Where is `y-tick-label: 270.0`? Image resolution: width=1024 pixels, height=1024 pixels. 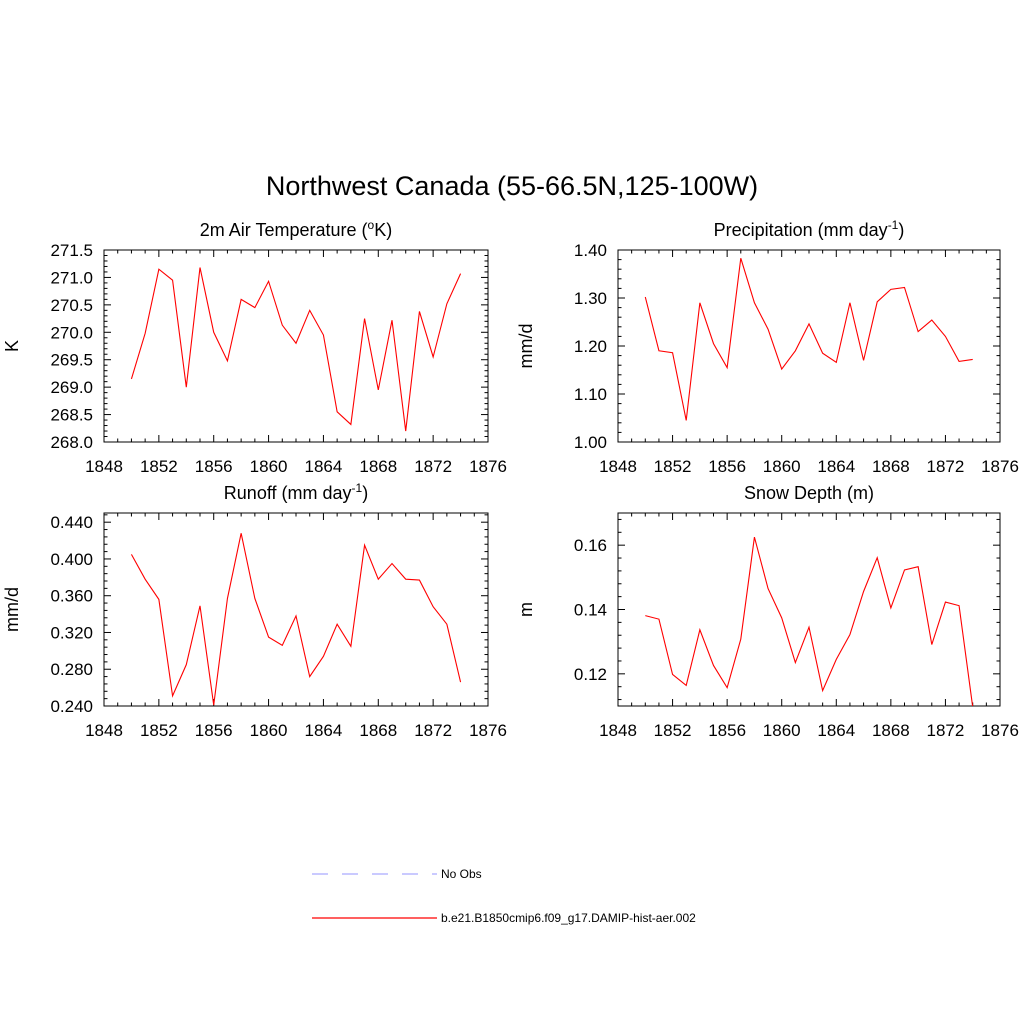
y-tick-label: 270.0 is located at coordinates (71, 332).